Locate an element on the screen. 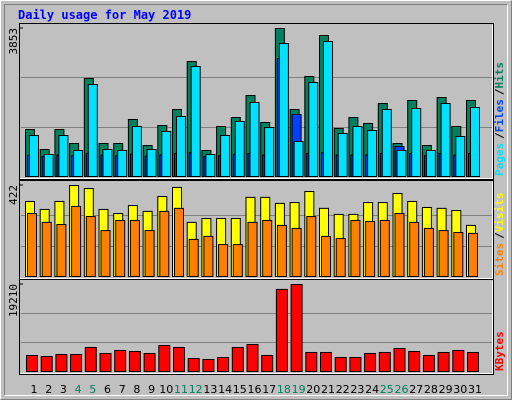 Image resolution: width=512 pixels, height=400 pixels. x-tick-label: 6 is located at coordinates (107, 389).